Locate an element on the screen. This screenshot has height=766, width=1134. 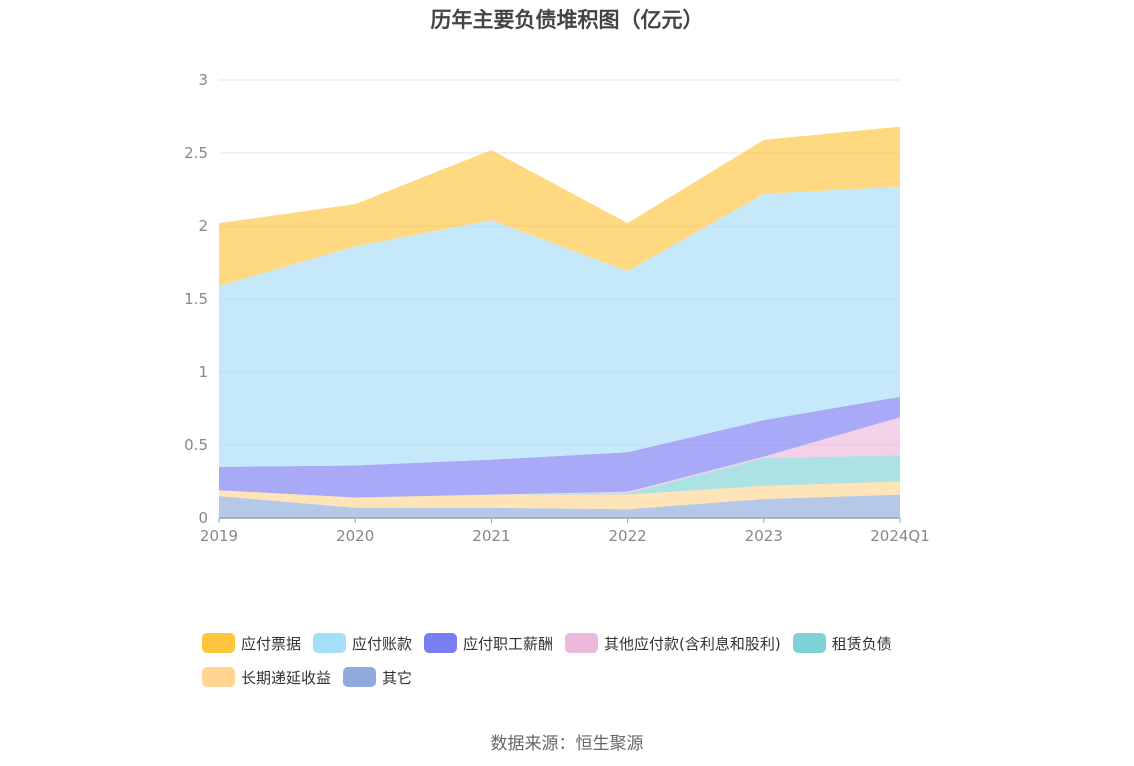
y-tick-label: 1.5 is located at coordinates (196, 299).